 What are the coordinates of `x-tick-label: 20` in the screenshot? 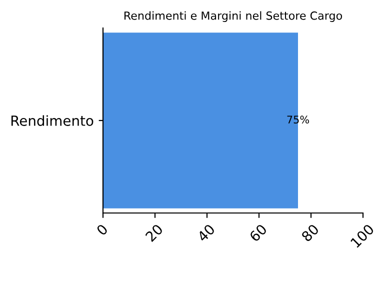 It's located at (154, 233).